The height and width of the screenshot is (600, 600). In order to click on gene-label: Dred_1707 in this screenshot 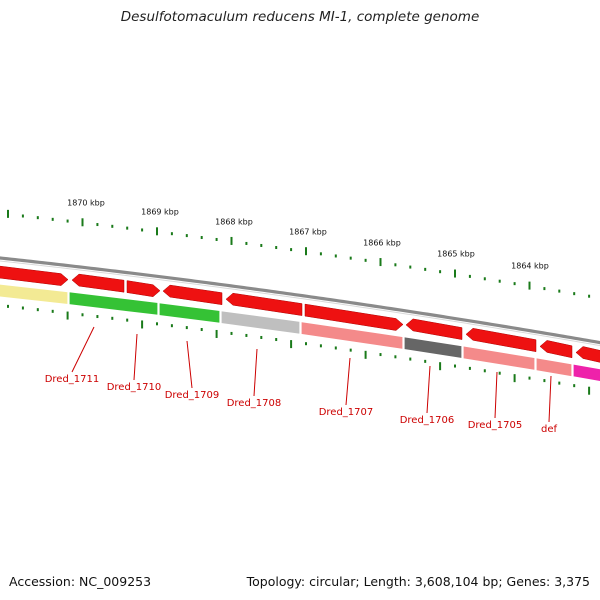, I will do `click(346, 412)`.